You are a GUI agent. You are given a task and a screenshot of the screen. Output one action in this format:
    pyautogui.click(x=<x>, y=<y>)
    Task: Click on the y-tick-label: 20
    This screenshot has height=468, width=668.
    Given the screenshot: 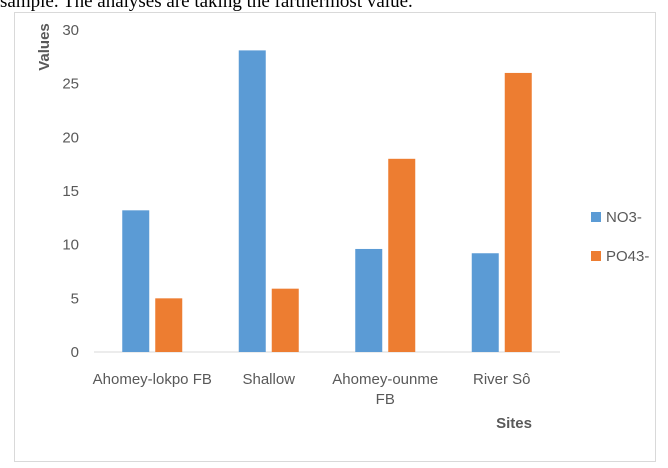 What is the action you would take?
    pyautogui.click(x=70, y=137)
    